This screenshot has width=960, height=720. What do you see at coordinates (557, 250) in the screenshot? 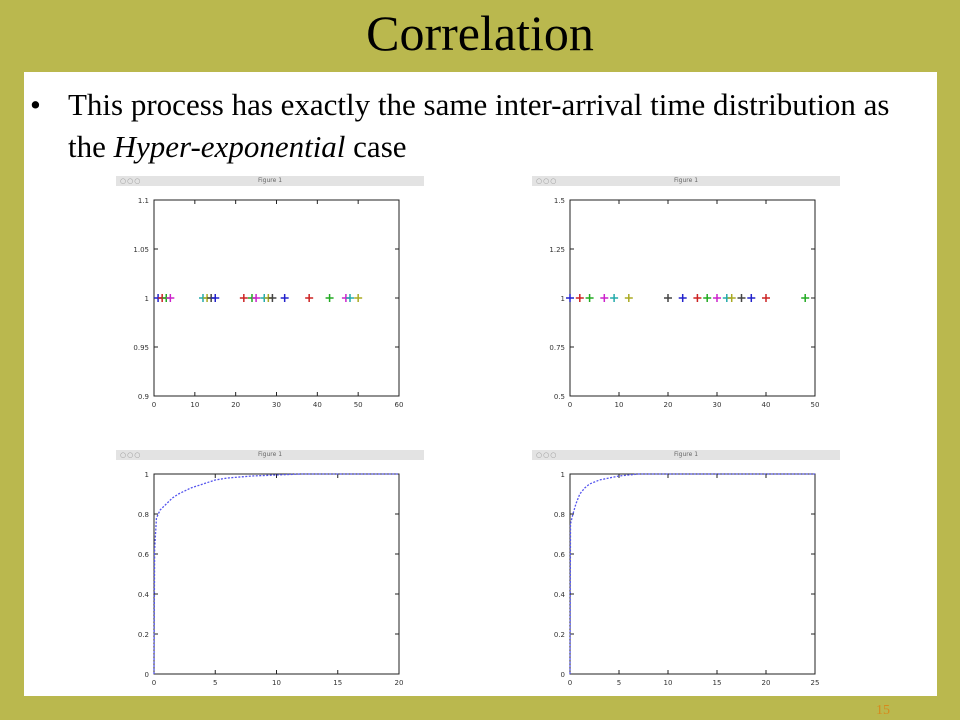
I see `y-tick-label: 1.25` at bounding box center [557, 250].